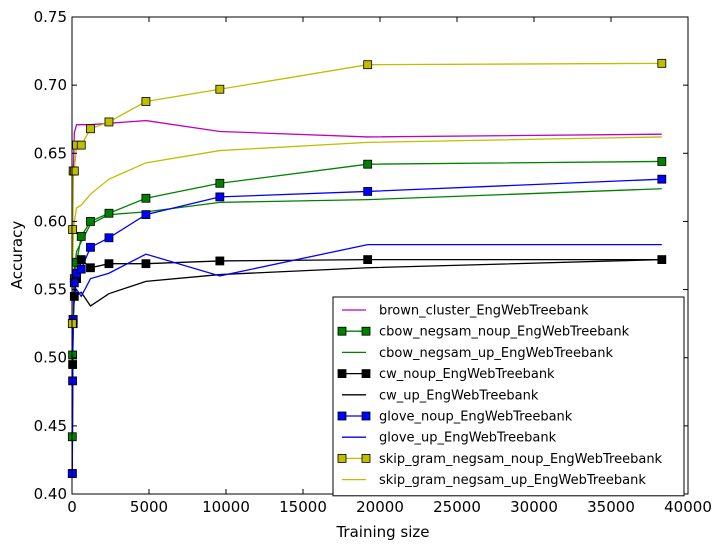 The height and width of the screenshot is (550, 727). What do you see at coordinates (72, 507) in the screenshot?
I see `x-tick-label: 0` at bounding box center [72, 507].